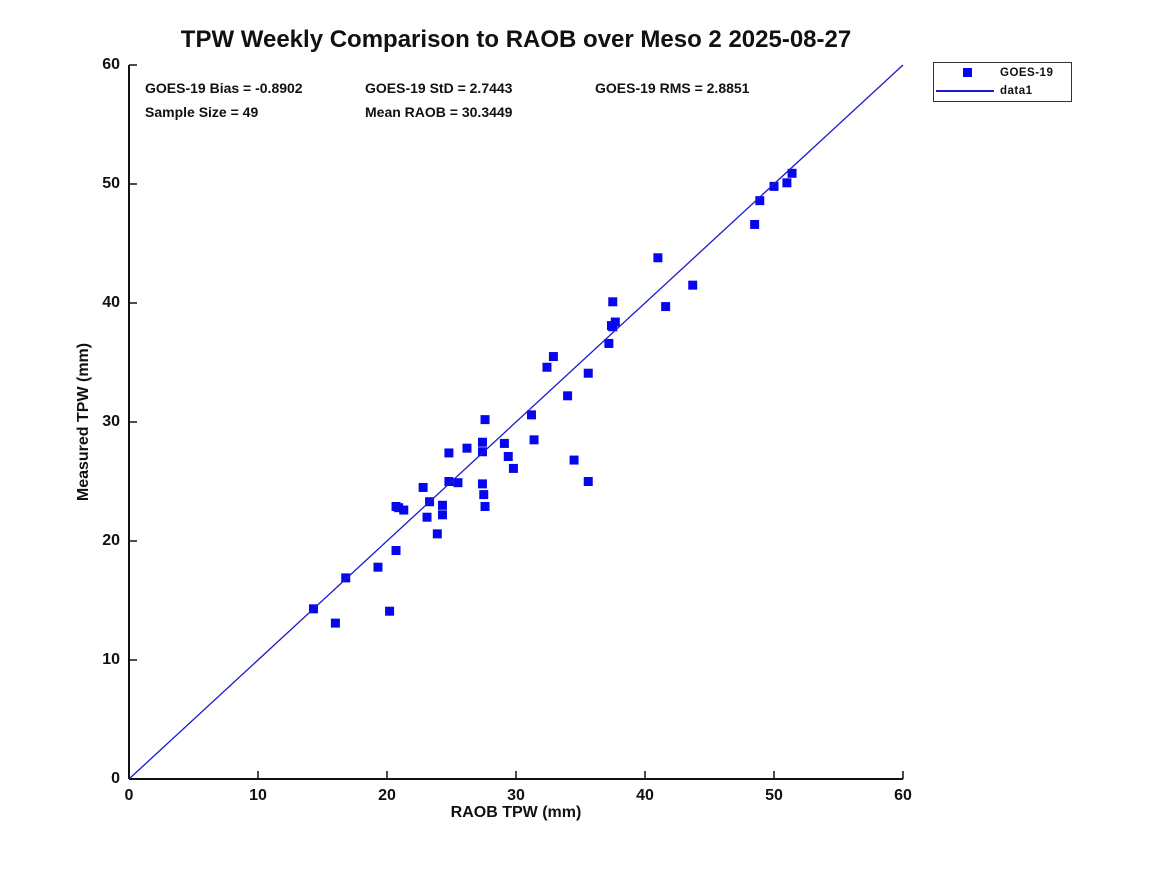 This screenshot has width=1167, height=875. Describe the element at coordinates (1027, 72) in the screenshot. I see `legend-label: GOES-19` at that location.